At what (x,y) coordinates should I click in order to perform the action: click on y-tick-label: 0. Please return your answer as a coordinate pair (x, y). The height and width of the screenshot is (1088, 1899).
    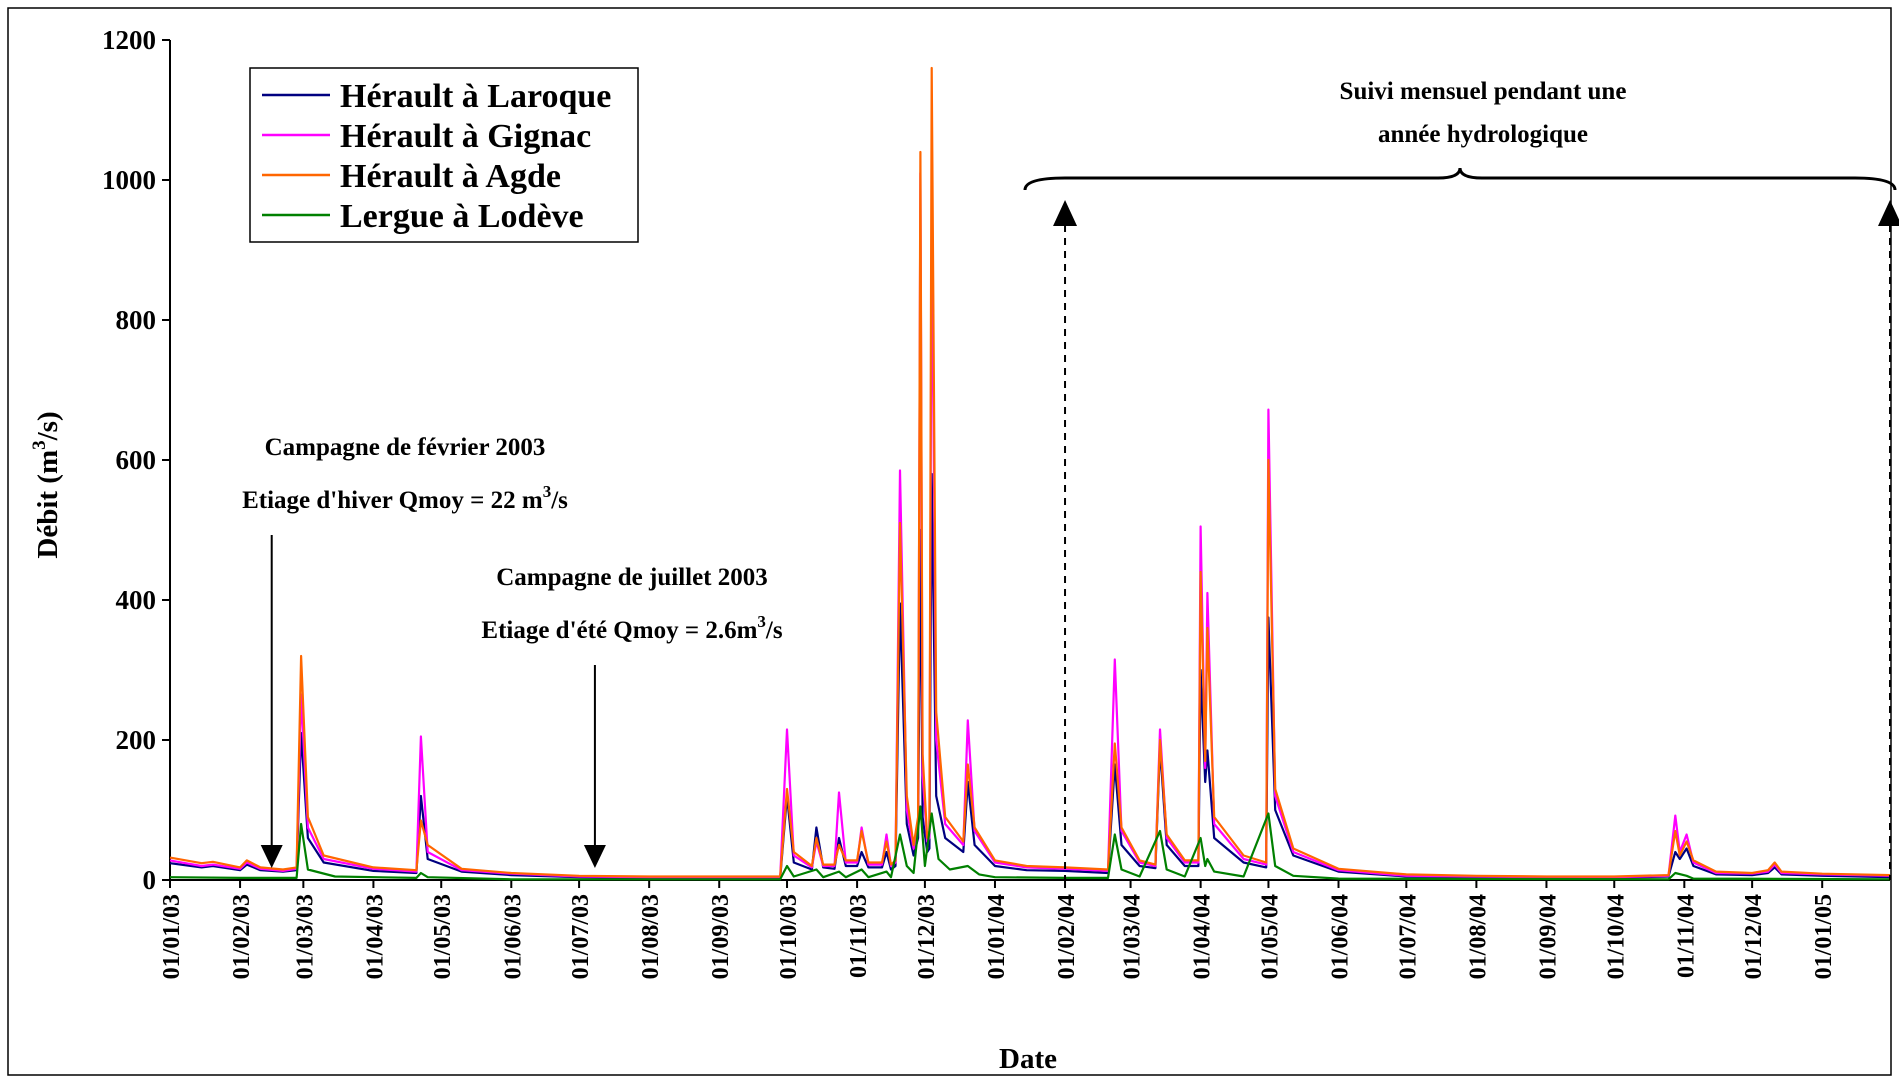
    Looking at the image, I should click on (150, 880).